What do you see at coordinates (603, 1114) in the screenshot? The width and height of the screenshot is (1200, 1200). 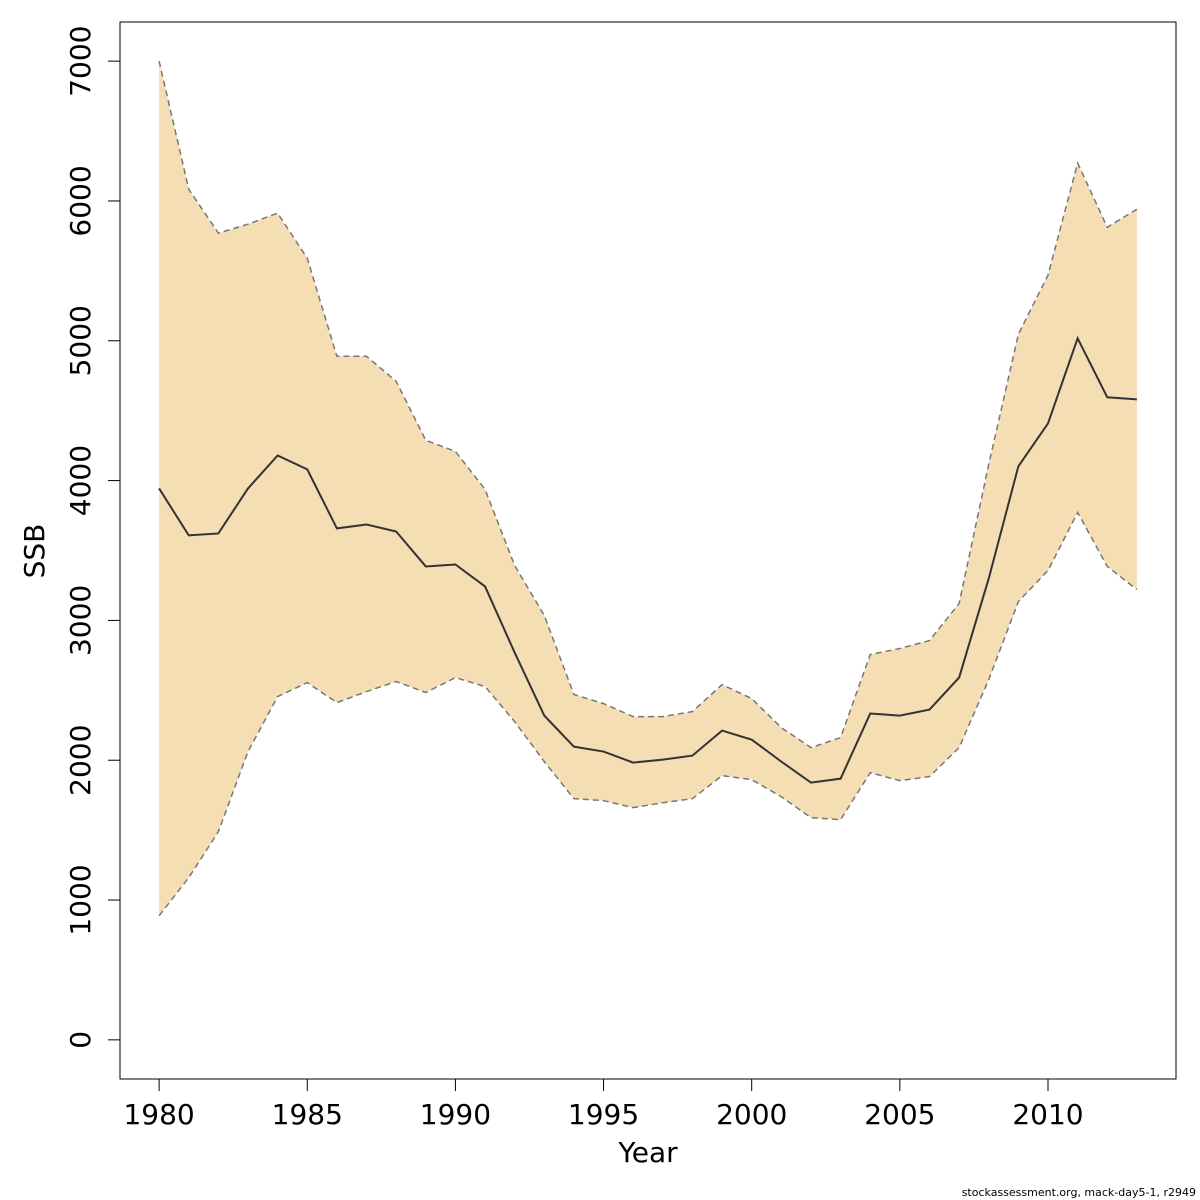 I see `x-tick-label: 1995` at bounding box center [603, 1114].